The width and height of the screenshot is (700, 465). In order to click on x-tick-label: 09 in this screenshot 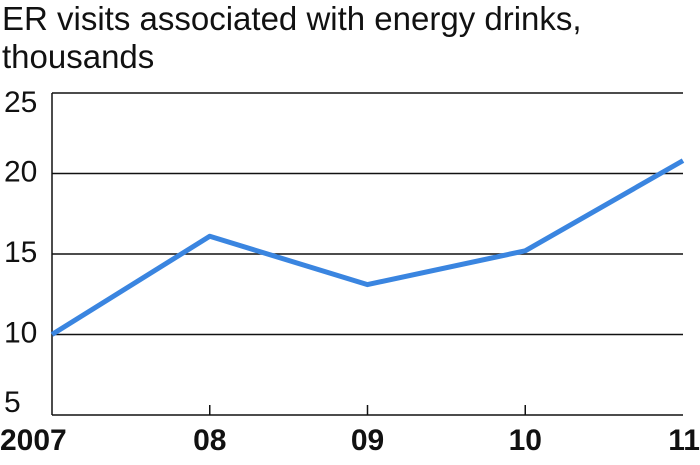, I will do `click(367, 440)`.